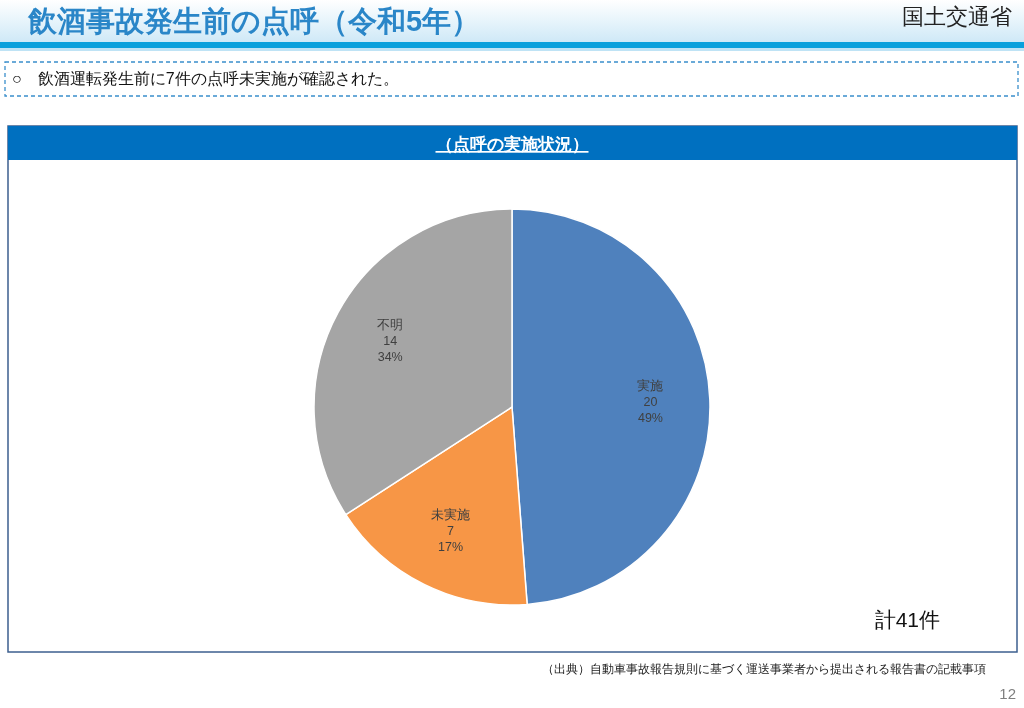  I want to click on slice-label: 実施, so click(650, 385).